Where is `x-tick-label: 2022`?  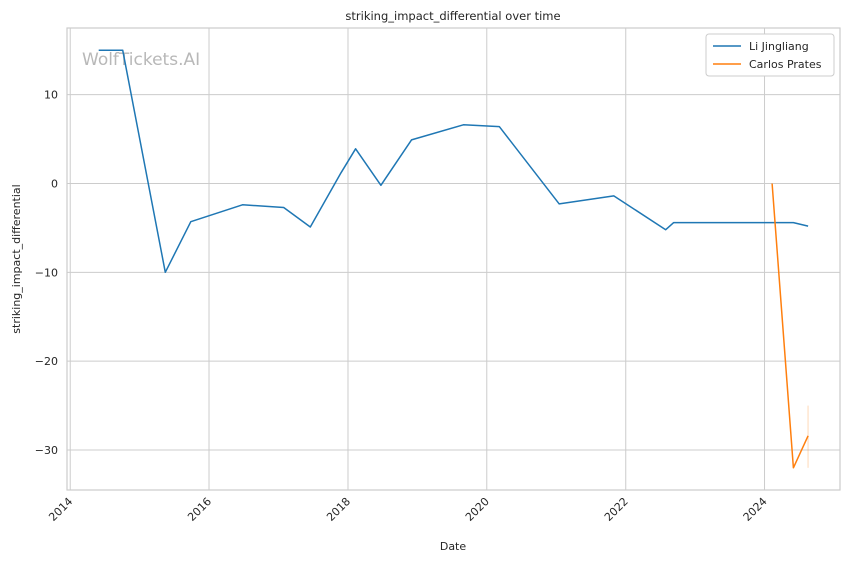 x-tick-label: 2022 is located at coordinates (616, 509).